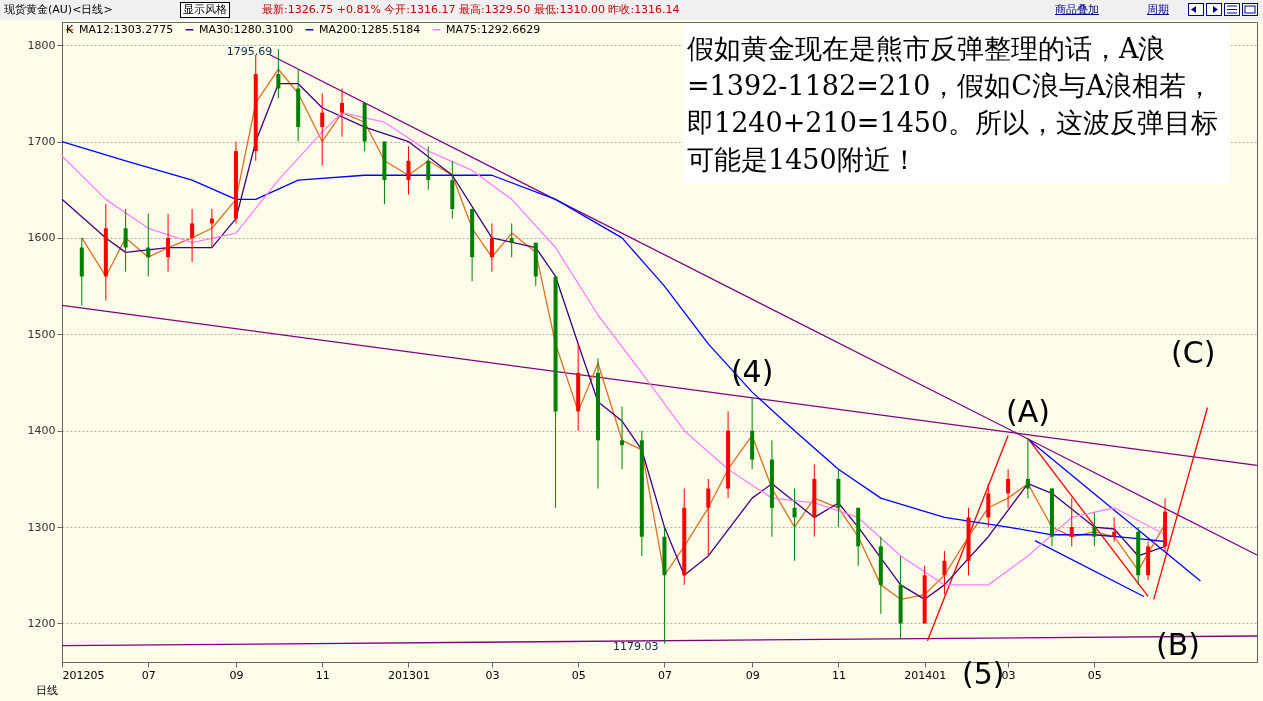 The image size is (1263, 701). What do you see at coordinates (41, 623) in the screenshot?
I see `y-tick-label: 1200` at bounding box center [41, 623].